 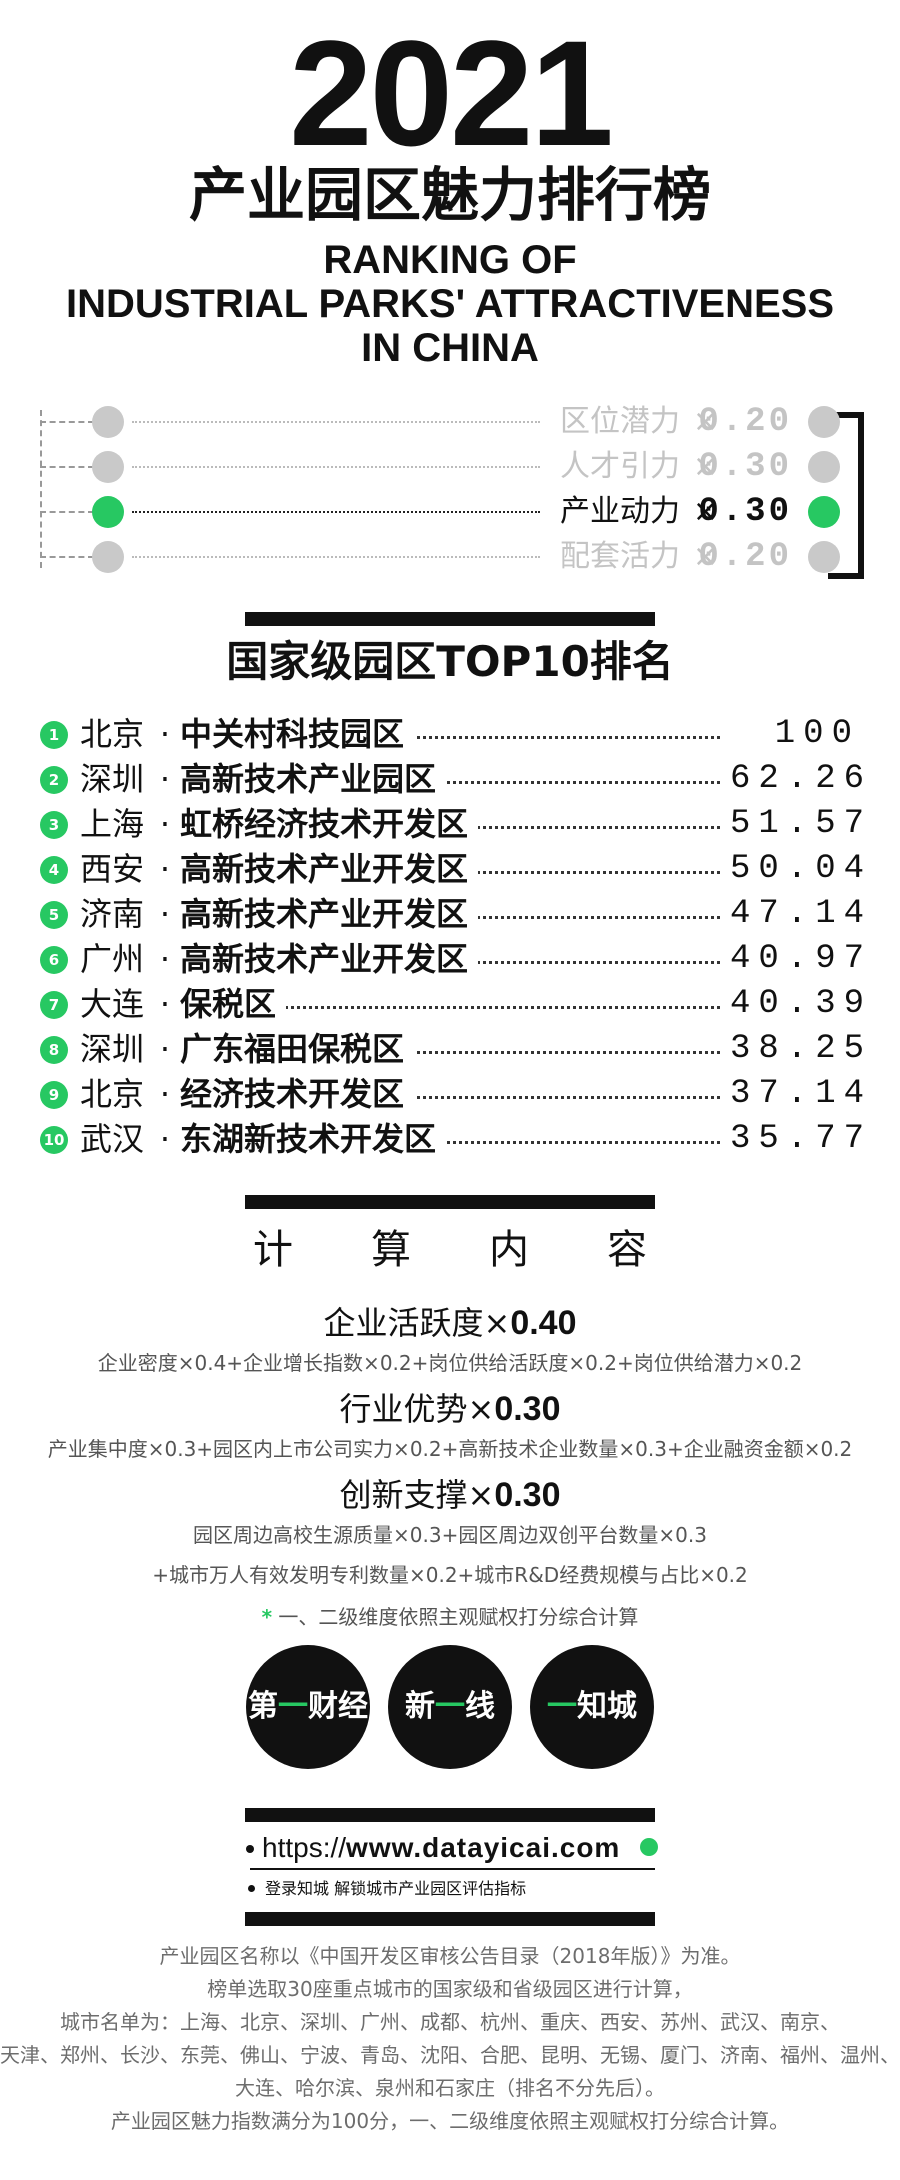 What do you see at coordinates (449, 195) in the screenshot?
I see `chinese-title: 产业园区魅力排行榜` at bounding box center [449, 195].